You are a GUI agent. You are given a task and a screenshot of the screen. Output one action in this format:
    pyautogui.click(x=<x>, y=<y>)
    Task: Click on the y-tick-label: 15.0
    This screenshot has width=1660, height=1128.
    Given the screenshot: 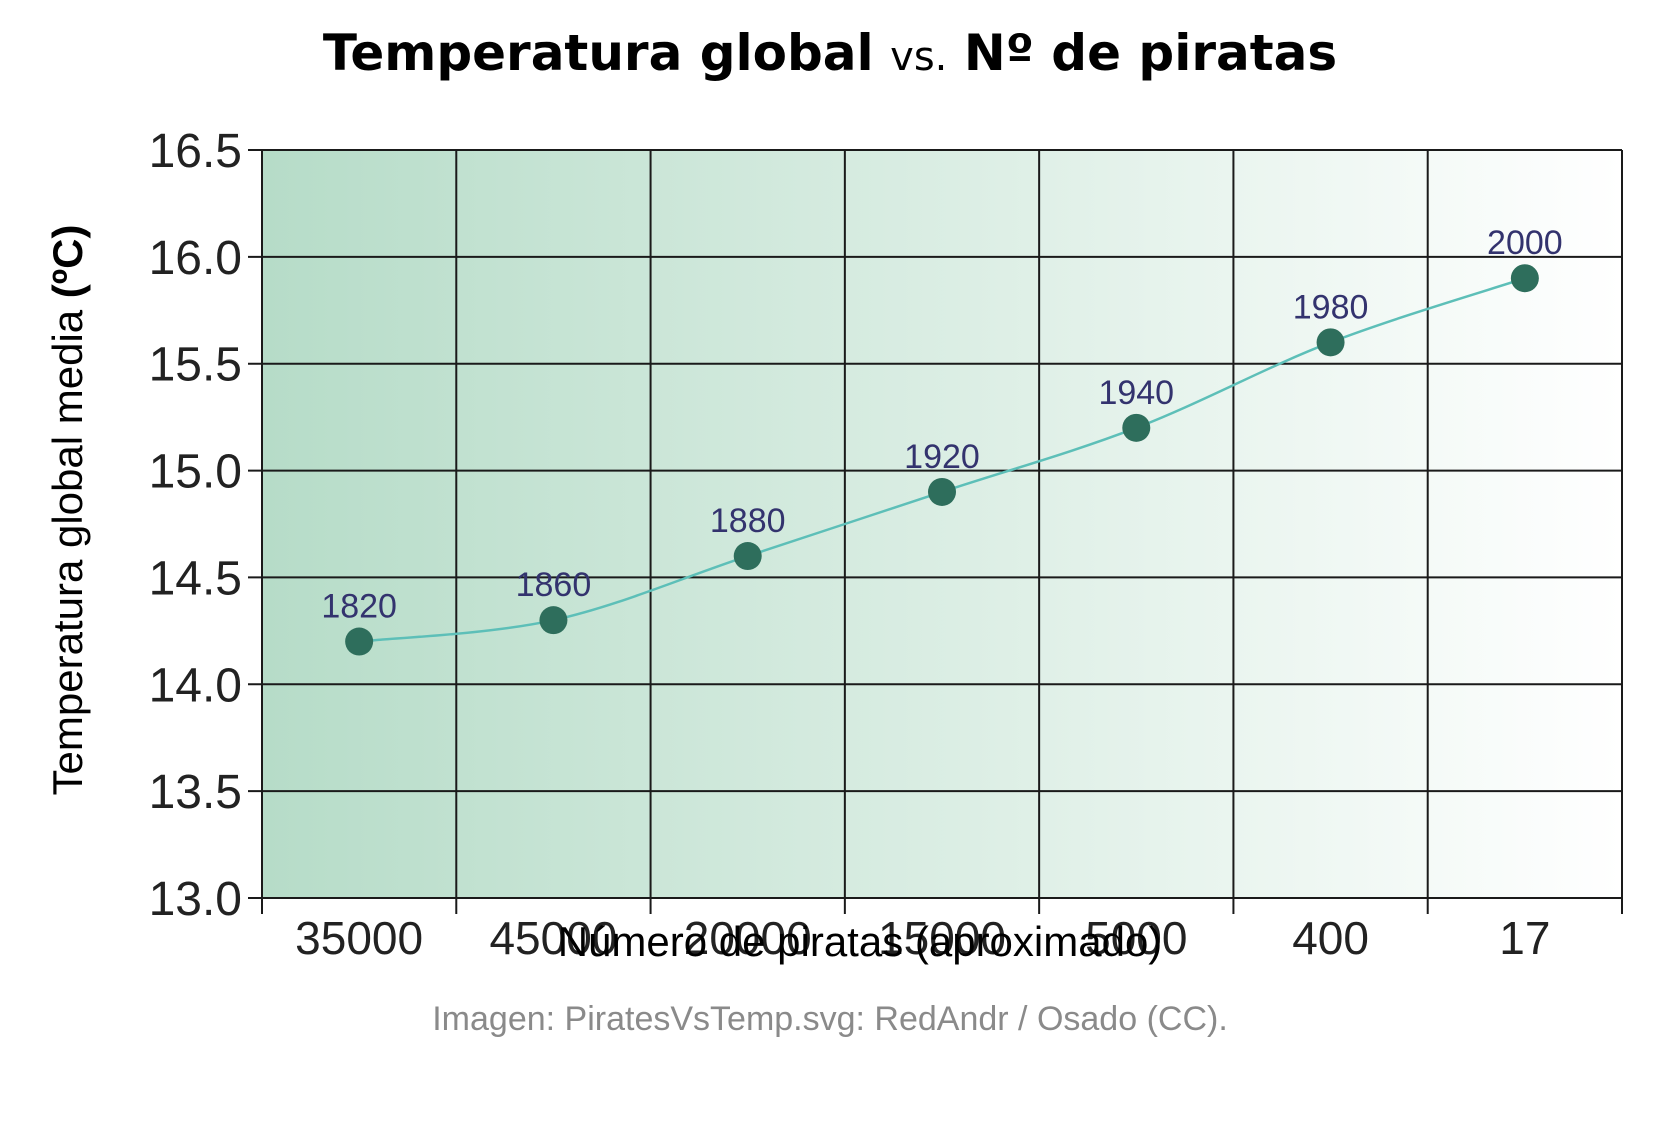 What is the action you would take?
    pyautogui.click(x=195, y=472)
    